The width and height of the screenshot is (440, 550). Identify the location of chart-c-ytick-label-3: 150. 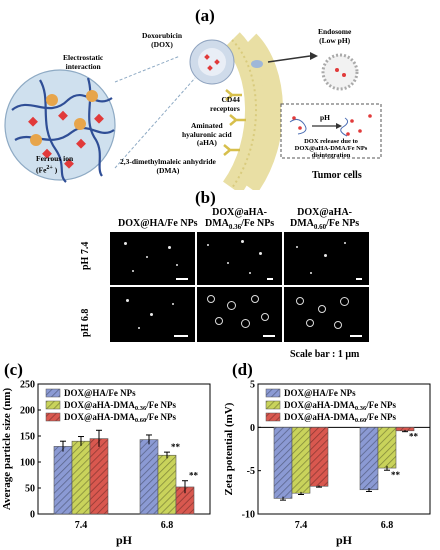
(27, 437).